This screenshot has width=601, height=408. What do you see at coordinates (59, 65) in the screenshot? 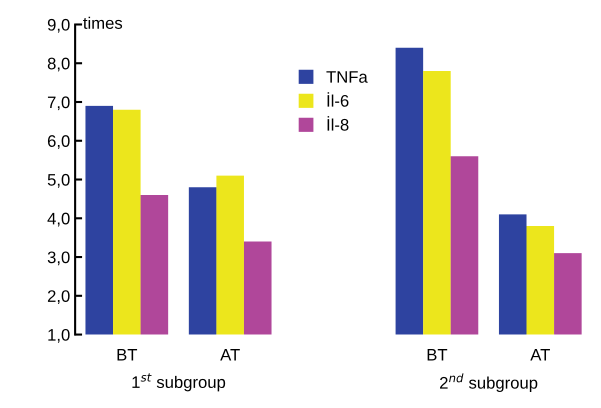
I see `y-tick-label: 8,0` at bounding box center [59, 65].